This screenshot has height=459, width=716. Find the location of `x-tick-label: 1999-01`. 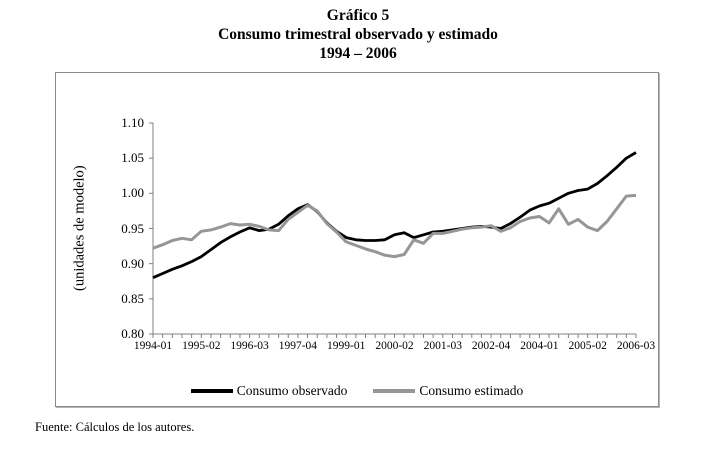

x-tick-label: 1999-01 is located at coordinates (346, 346).